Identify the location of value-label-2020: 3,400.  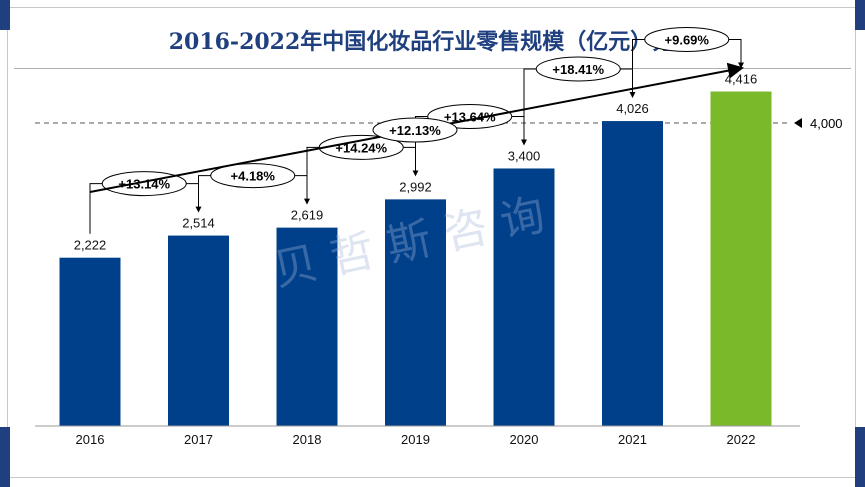
(524, 155).